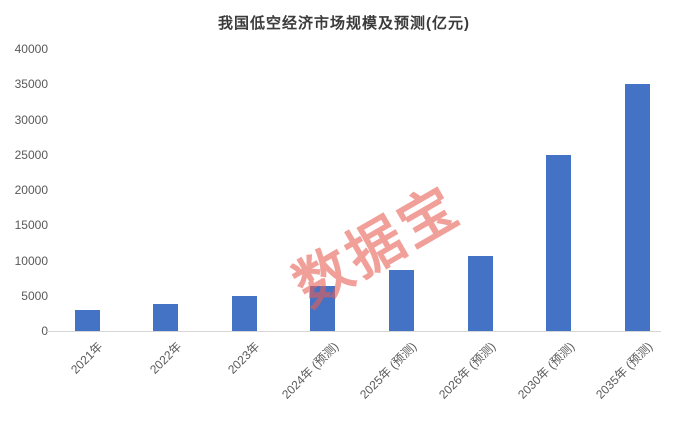  What do you see at coordinates (87, 358) in the screenshot?
I see `x-axis-tick-label: 2021年` at bounding box center [87, 358].